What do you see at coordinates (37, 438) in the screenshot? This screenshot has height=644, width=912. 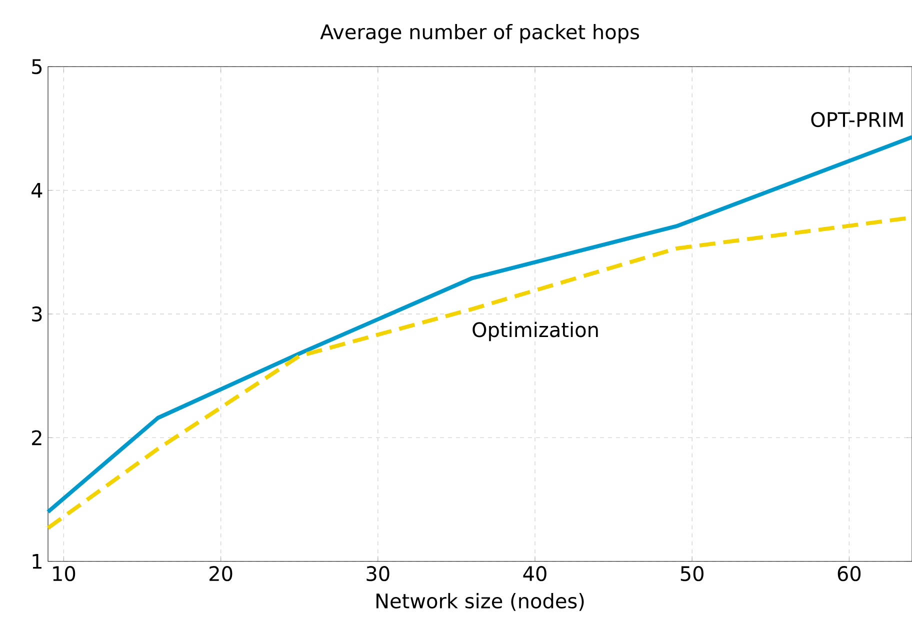 I see `y-tick-label: 2` at bounding box center [37, 438].